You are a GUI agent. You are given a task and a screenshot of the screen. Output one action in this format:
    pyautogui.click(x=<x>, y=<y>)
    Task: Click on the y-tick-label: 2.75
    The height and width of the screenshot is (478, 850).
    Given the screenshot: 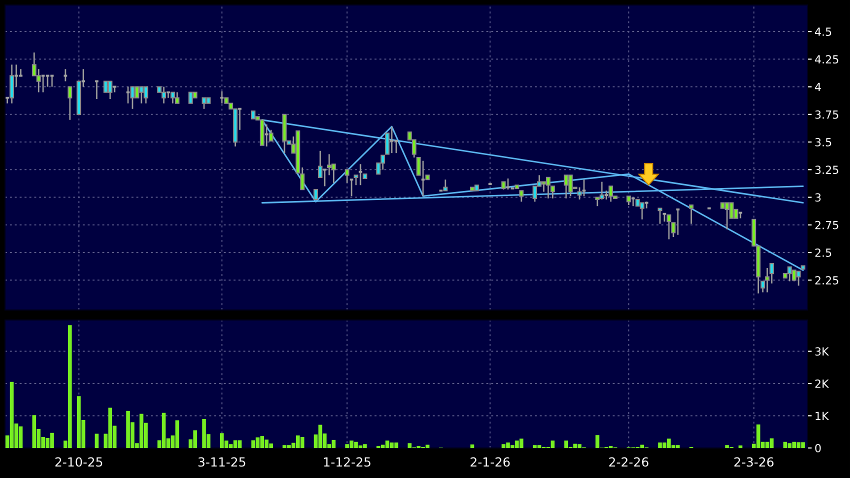 What is the action you would take?
    pyautogui.click(x=826, y=225)
    